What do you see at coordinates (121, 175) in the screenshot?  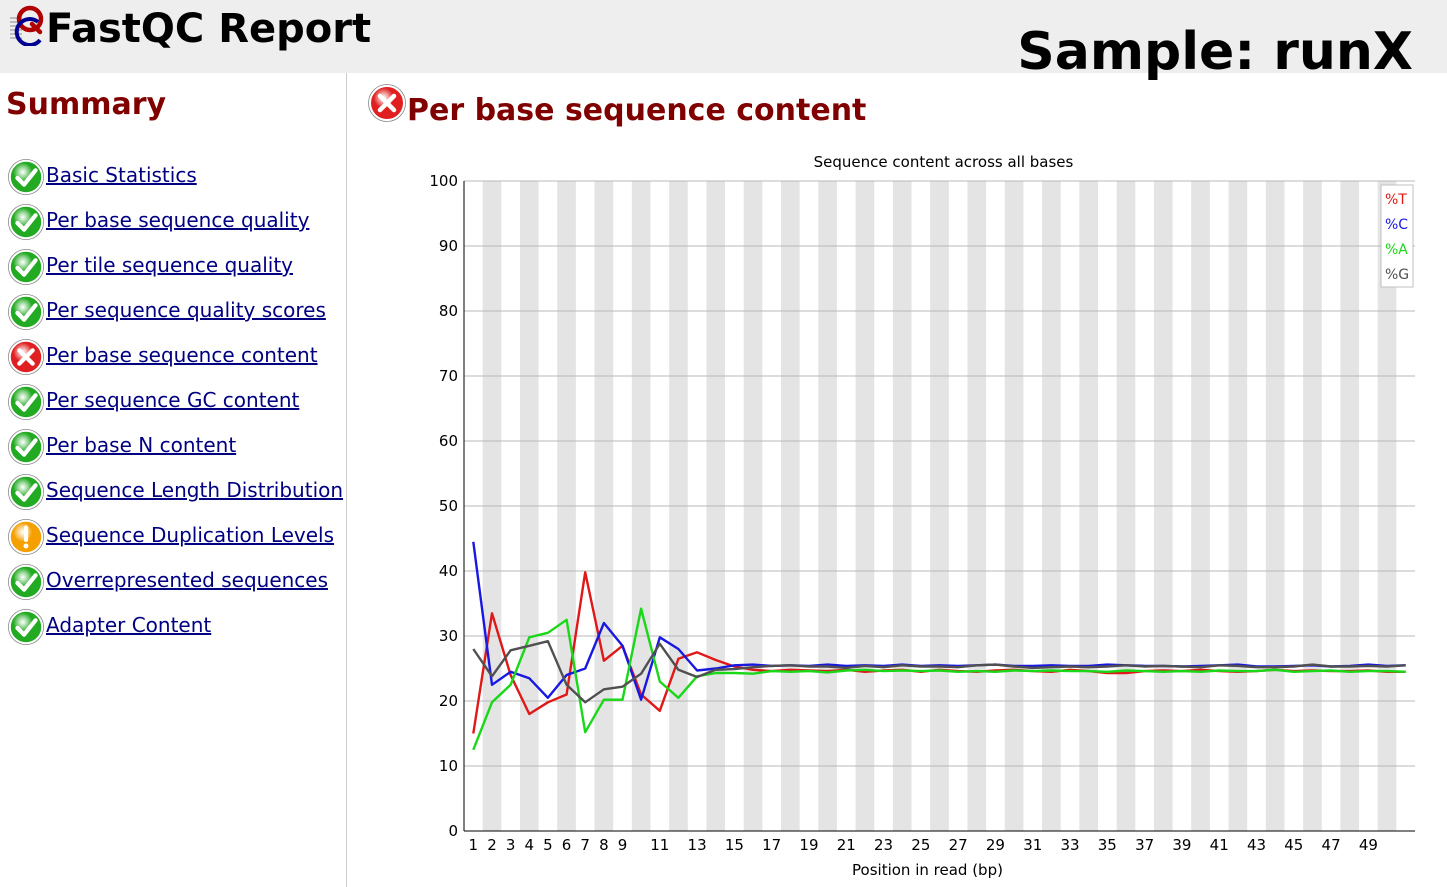 I see `summary-link: Basic Statistics` at bounding box center [121, 175].